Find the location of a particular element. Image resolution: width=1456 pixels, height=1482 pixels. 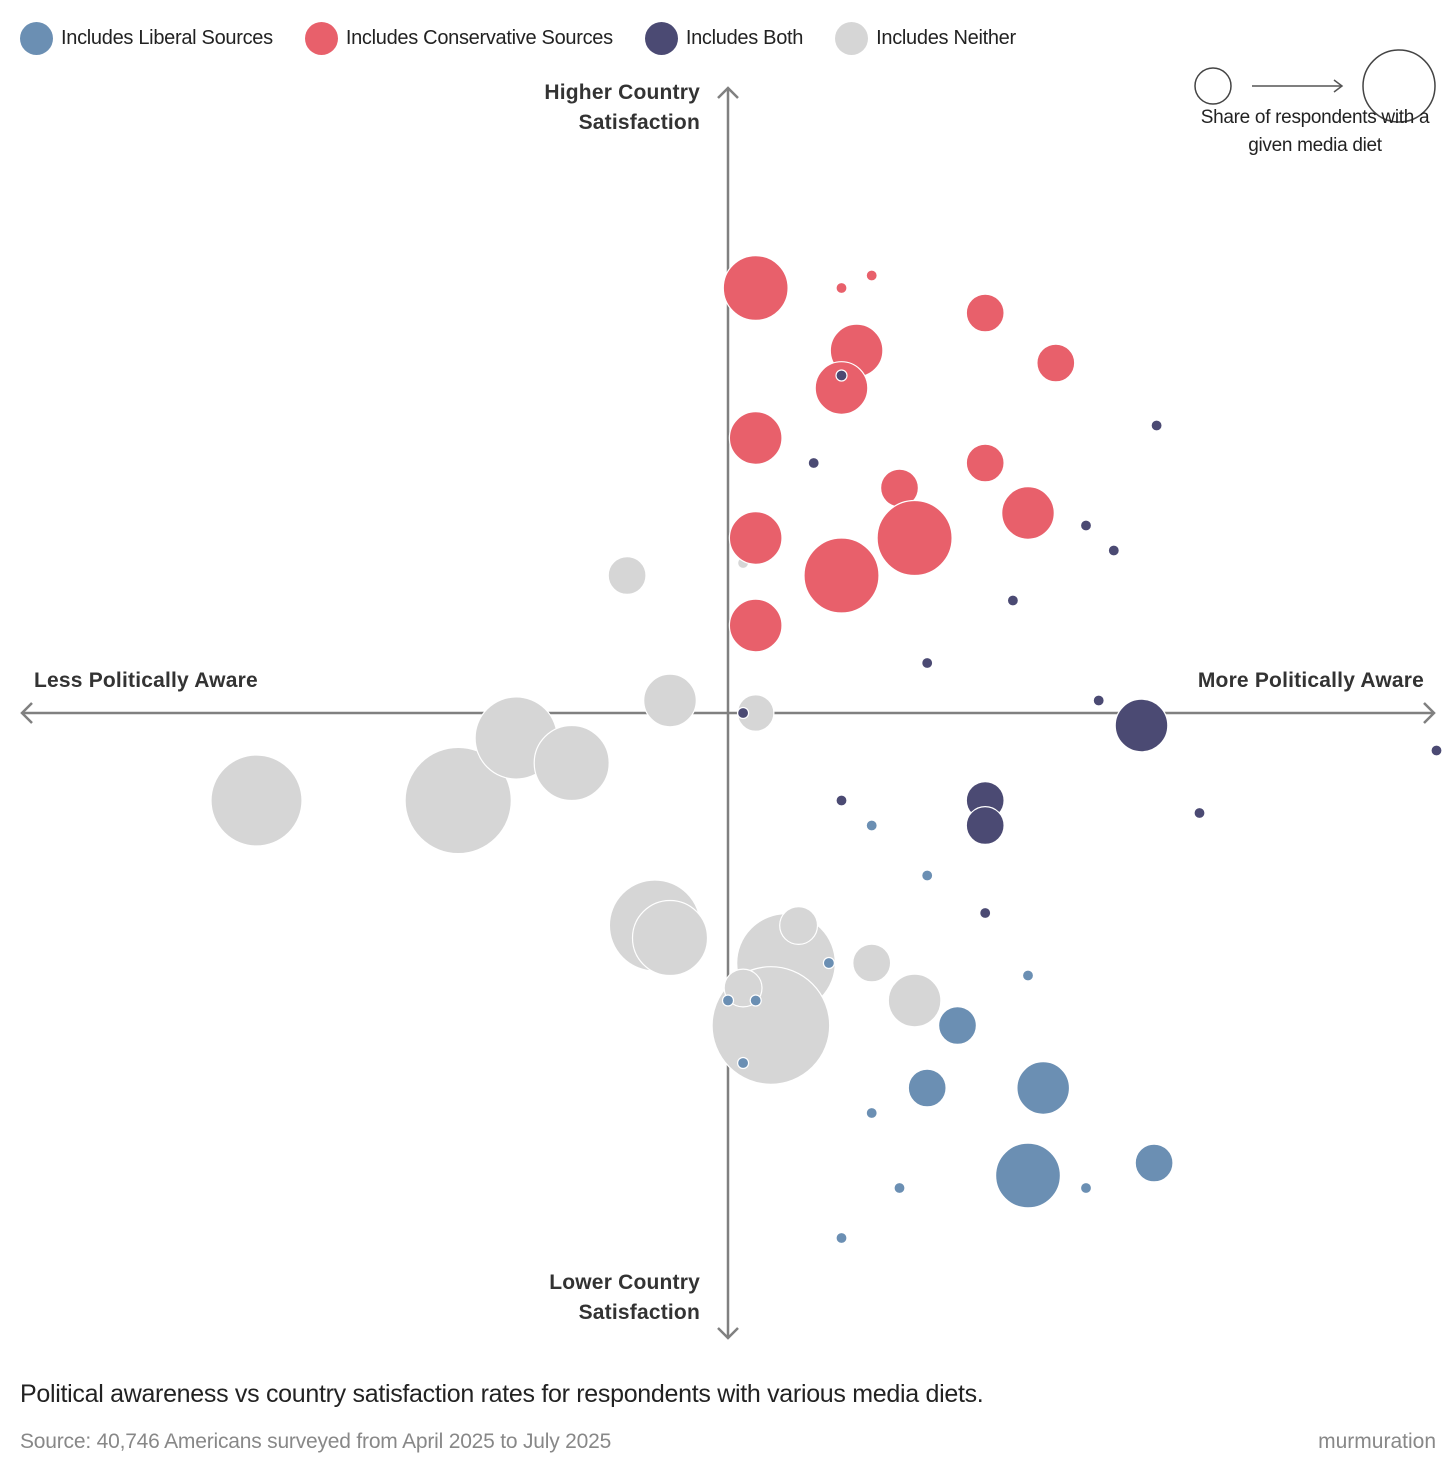

legend-item-liberal: Includes Liberal Sources is located at coordinates (146, 38).